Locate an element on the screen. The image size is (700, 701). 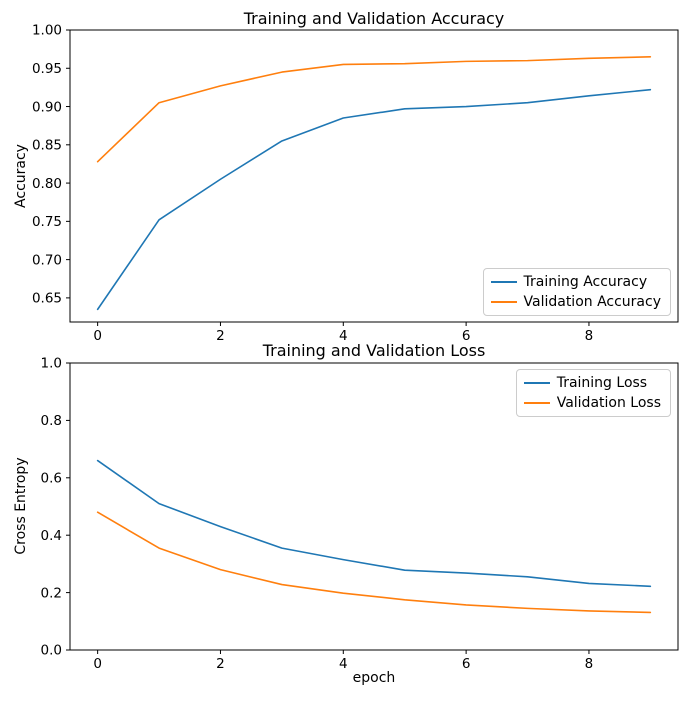
y-tick-label: 0.95 is located at coordinates (47, 69).